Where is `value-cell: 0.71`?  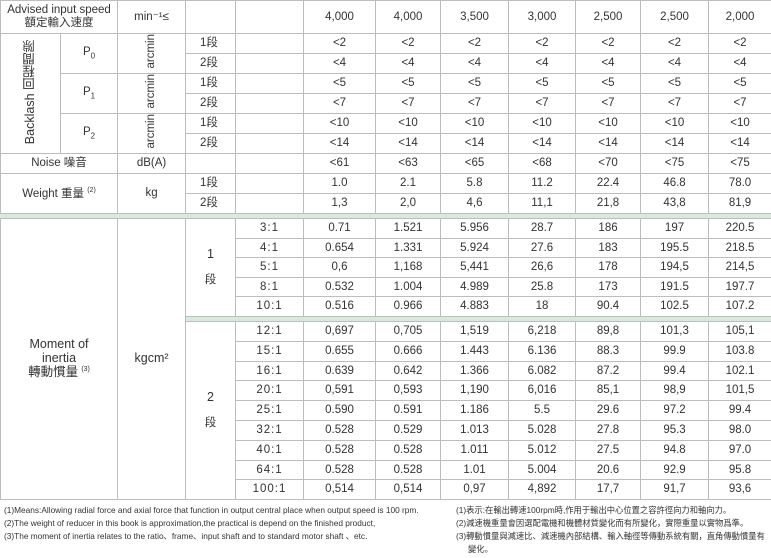
value-cell: 0.71 is located at coordinates (340, 228).